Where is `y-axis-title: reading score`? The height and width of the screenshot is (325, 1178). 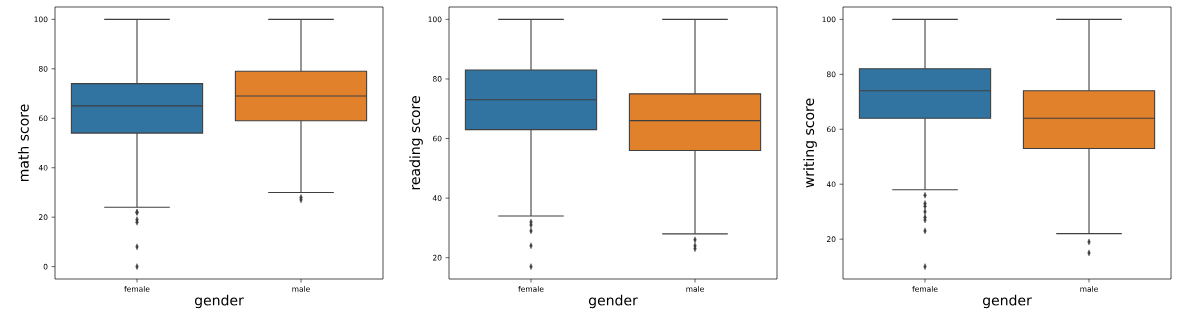 y-axis-title: reading score is located at coordinates (416, 143).